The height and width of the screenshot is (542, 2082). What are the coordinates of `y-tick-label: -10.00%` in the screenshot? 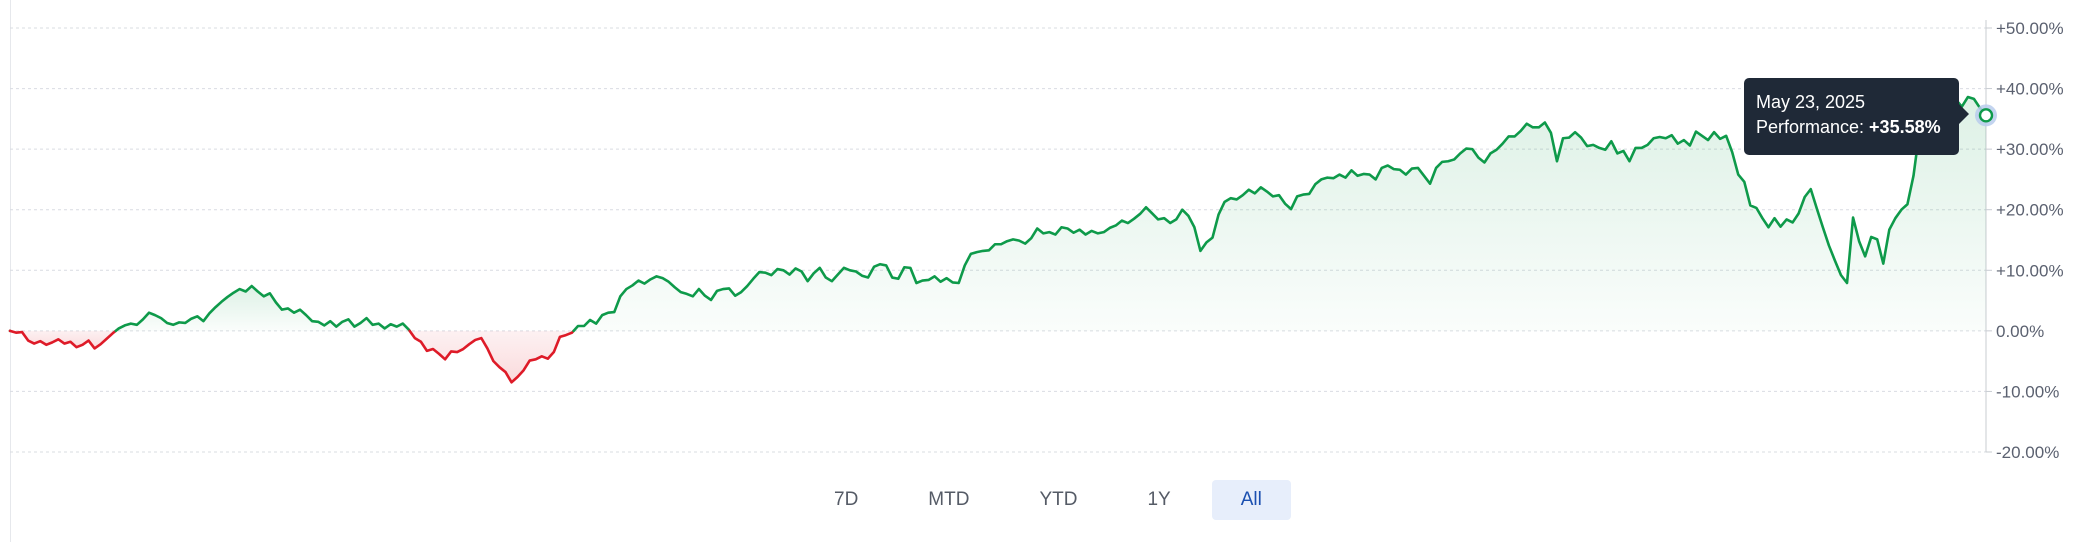 It's located at (2027, 391).